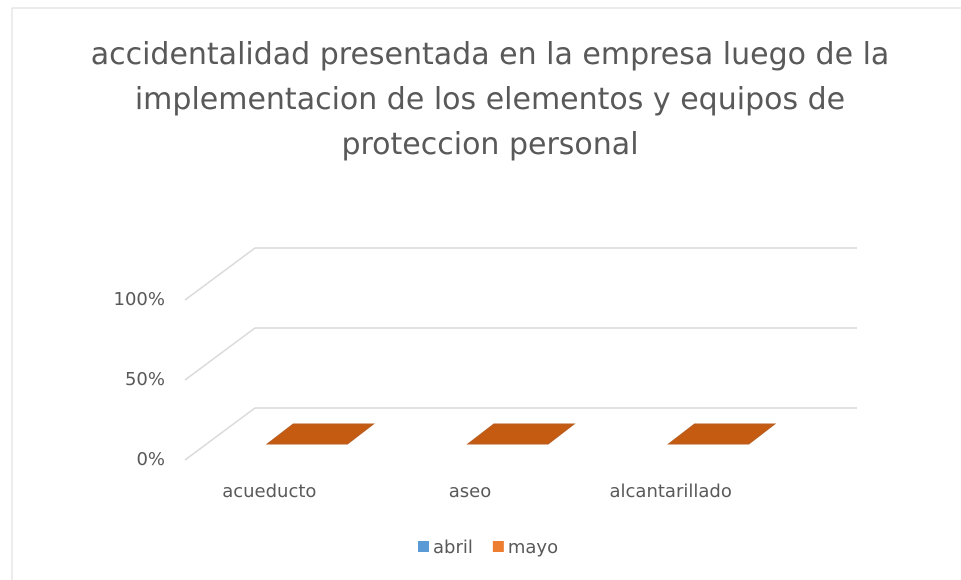 This screenshot has width=961, height=580. I want to click on y-tick-label: 100%, so click(139, 299).